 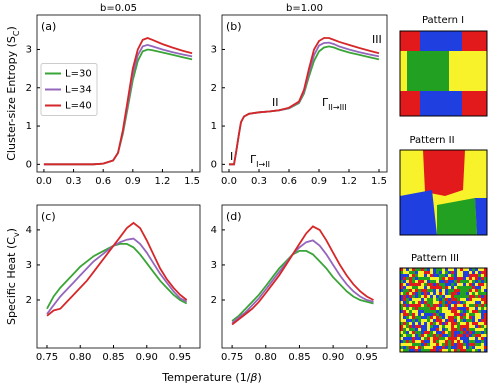 I want to click on x-tick-label: 0.80, so click(x=80, y=357).